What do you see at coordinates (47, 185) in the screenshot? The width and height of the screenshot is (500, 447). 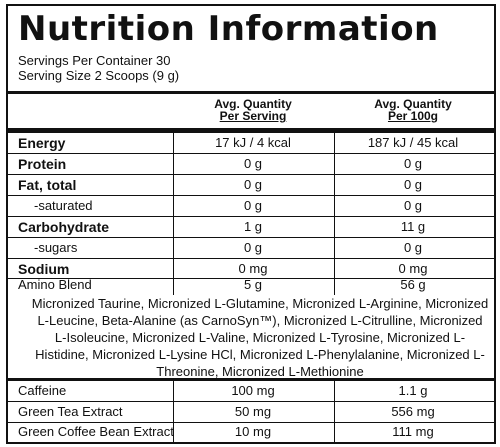 I see `nutrient-name: Fat, total` at bounding box center [47, 185].